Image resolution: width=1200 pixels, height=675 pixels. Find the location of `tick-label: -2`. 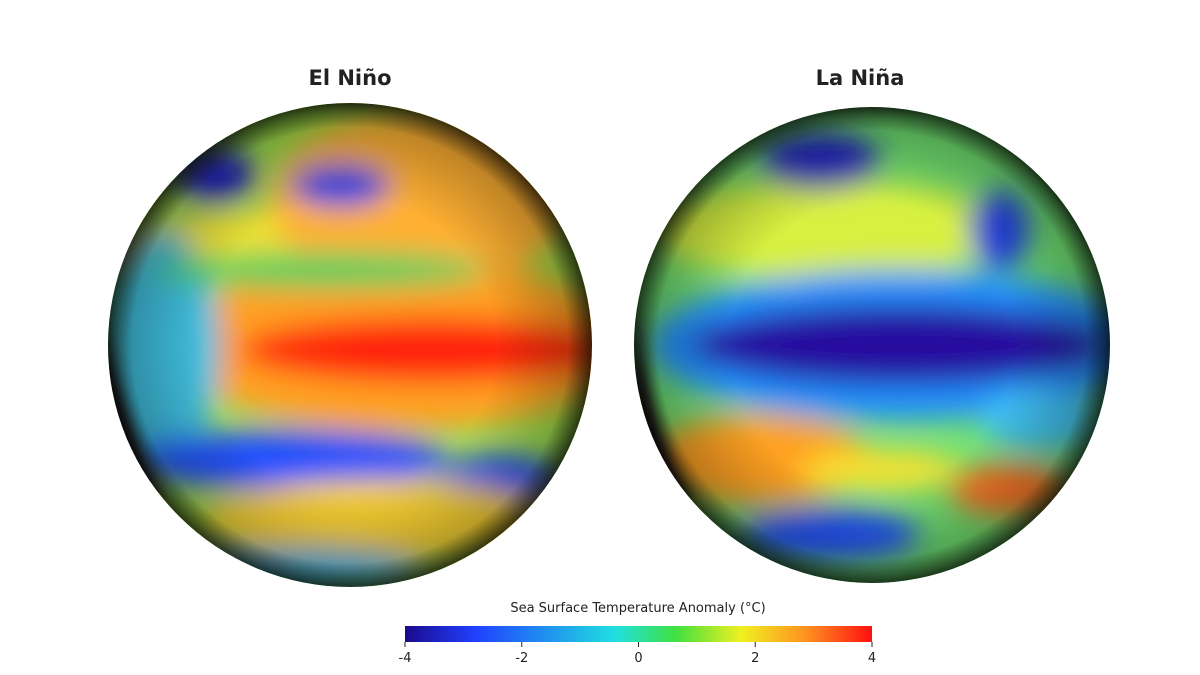

tick-label: -2 is located at coordinates (521, 658).